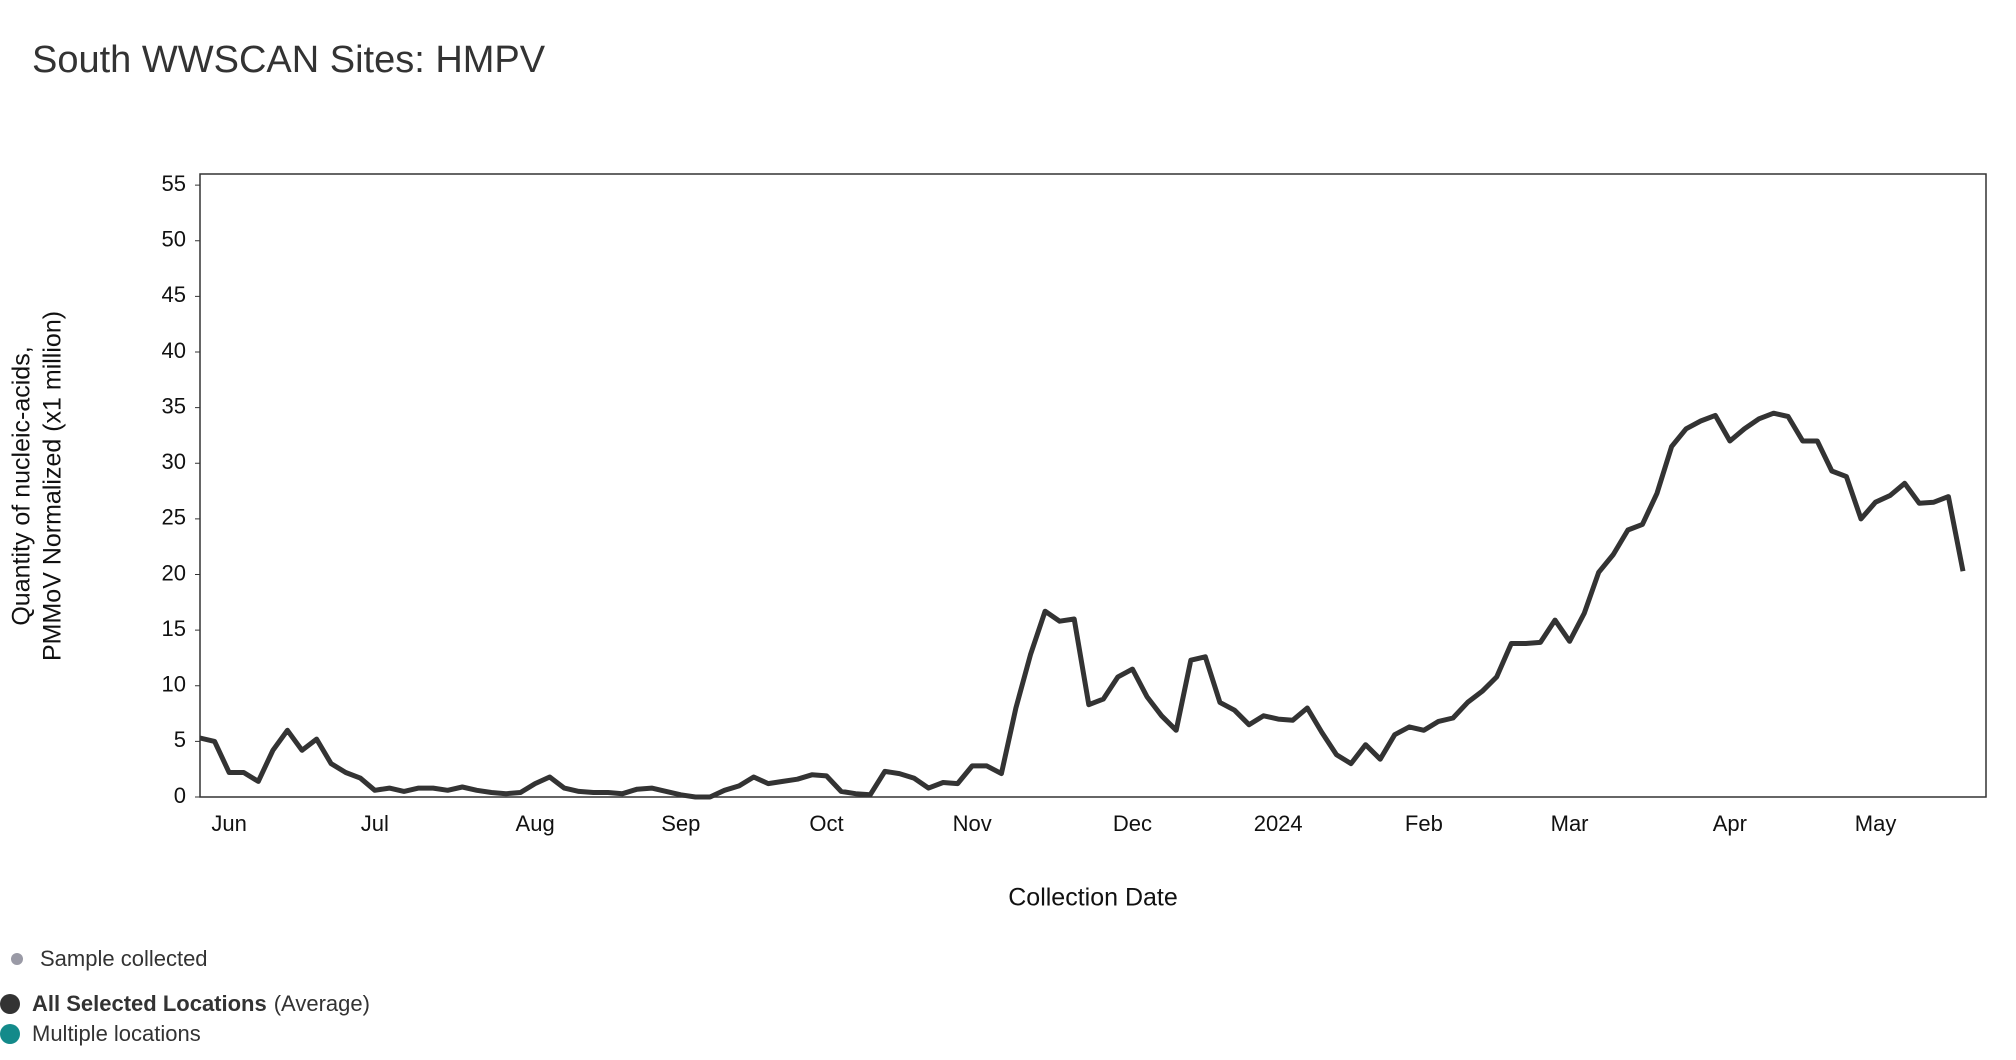 The width and height of the screenshot is (2016, 1060). Describe the element at coordinates (228, 823) in the screenshot. I see `x-tick-label: Jun` at that location.